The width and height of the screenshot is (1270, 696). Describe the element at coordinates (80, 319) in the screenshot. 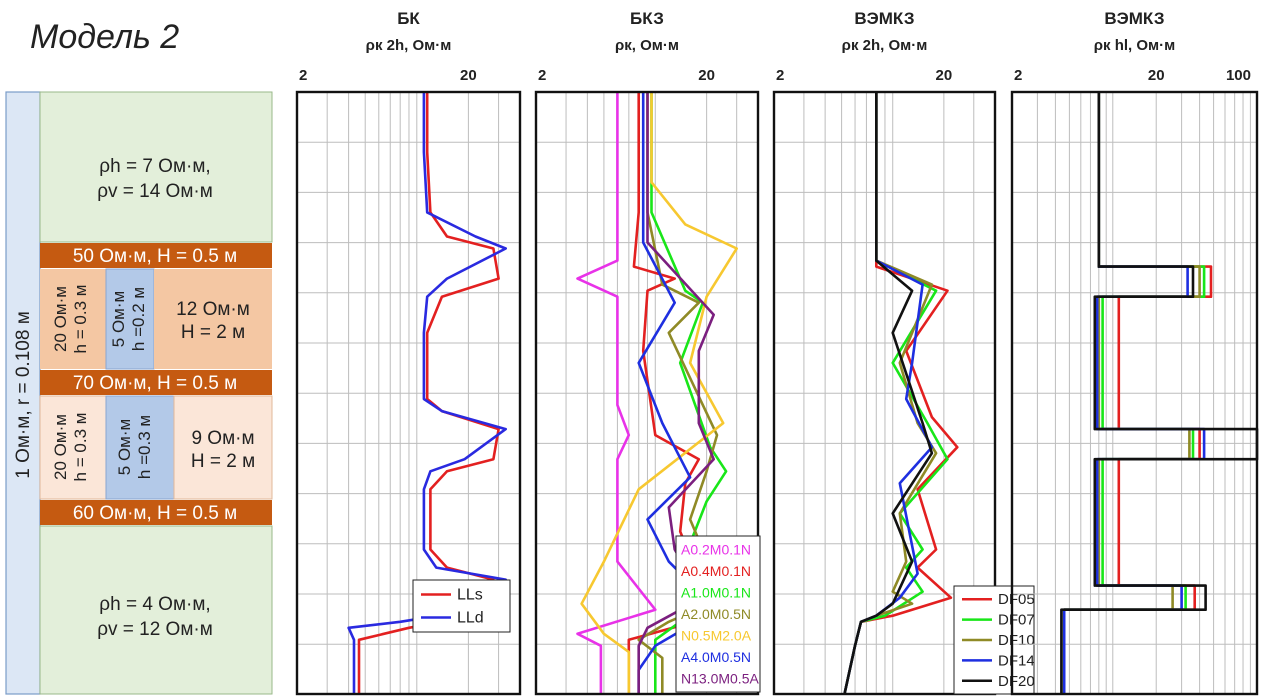

I see `unit1-a-line2: h = 0.3 м` at that location.